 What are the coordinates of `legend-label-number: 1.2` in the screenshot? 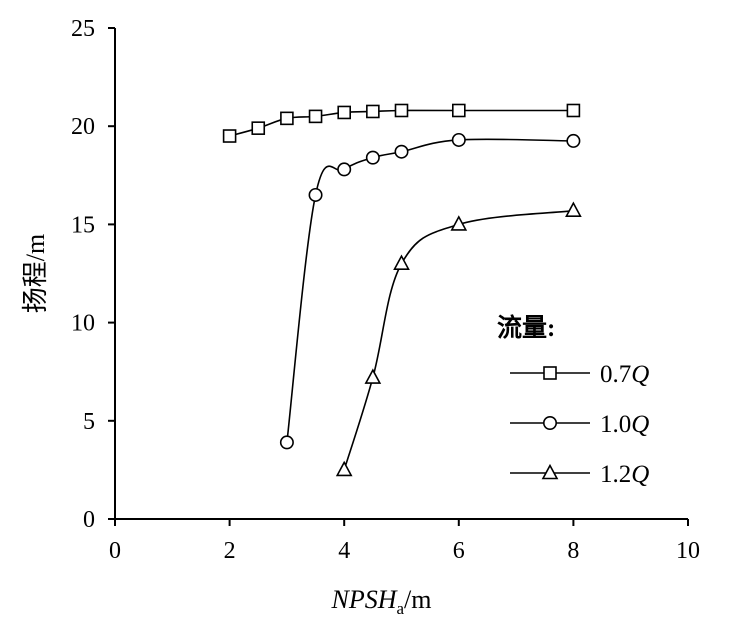 It's located at (615, 474).